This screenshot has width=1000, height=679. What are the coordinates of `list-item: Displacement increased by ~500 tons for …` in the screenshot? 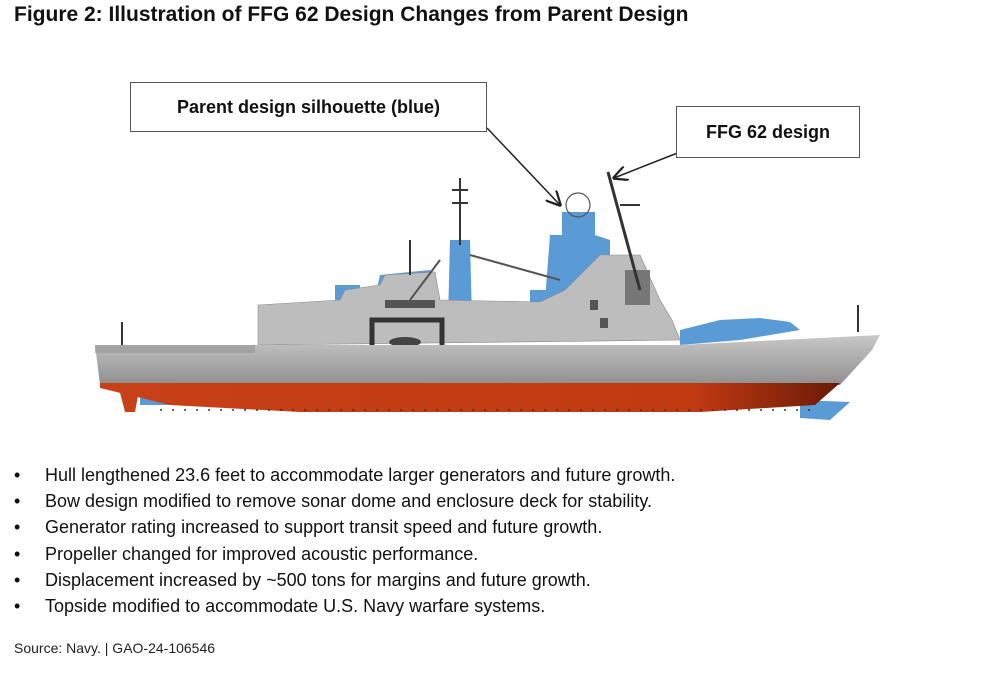 It's located at (343, 580).